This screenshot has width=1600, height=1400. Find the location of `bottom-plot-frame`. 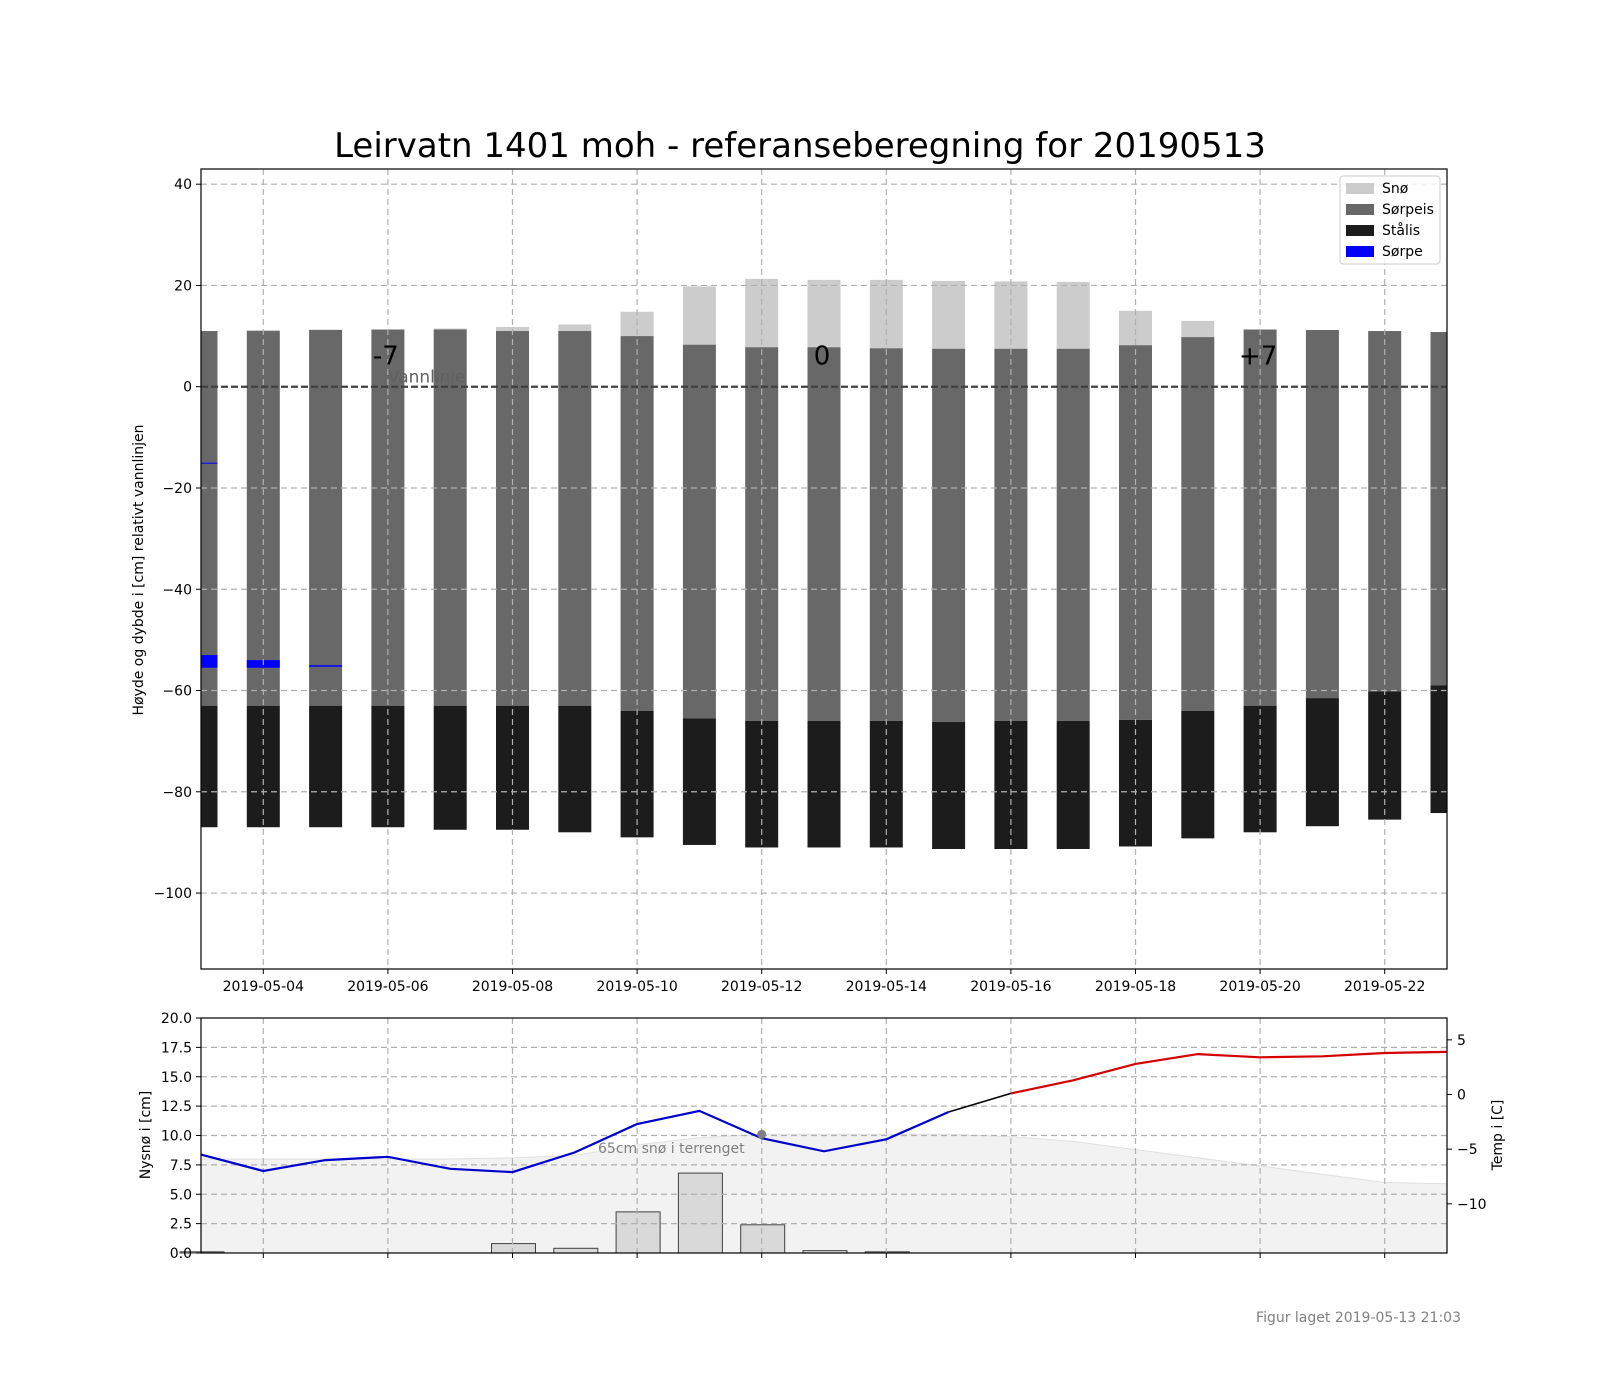

bottom-plot-frame is located at coordinates (824, 1135).